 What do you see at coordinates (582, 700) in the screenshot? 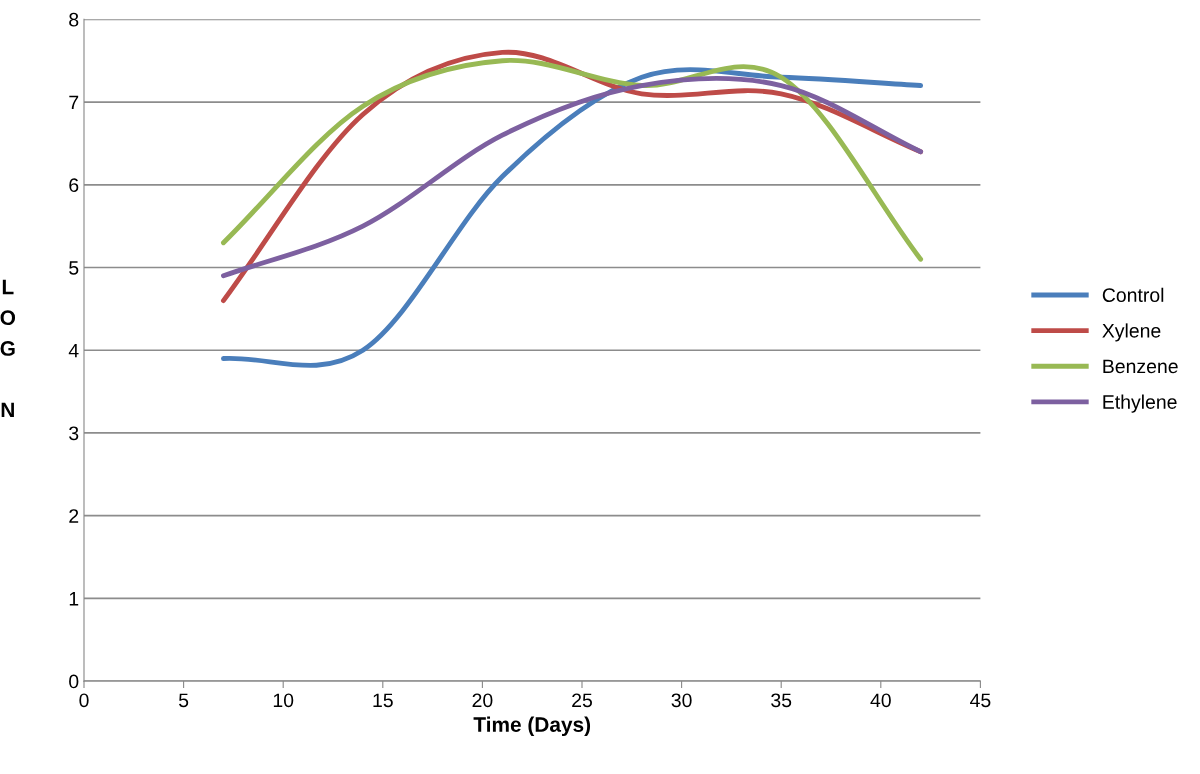
I see `x-tick-label: 25` at bounding box center [582, 700].